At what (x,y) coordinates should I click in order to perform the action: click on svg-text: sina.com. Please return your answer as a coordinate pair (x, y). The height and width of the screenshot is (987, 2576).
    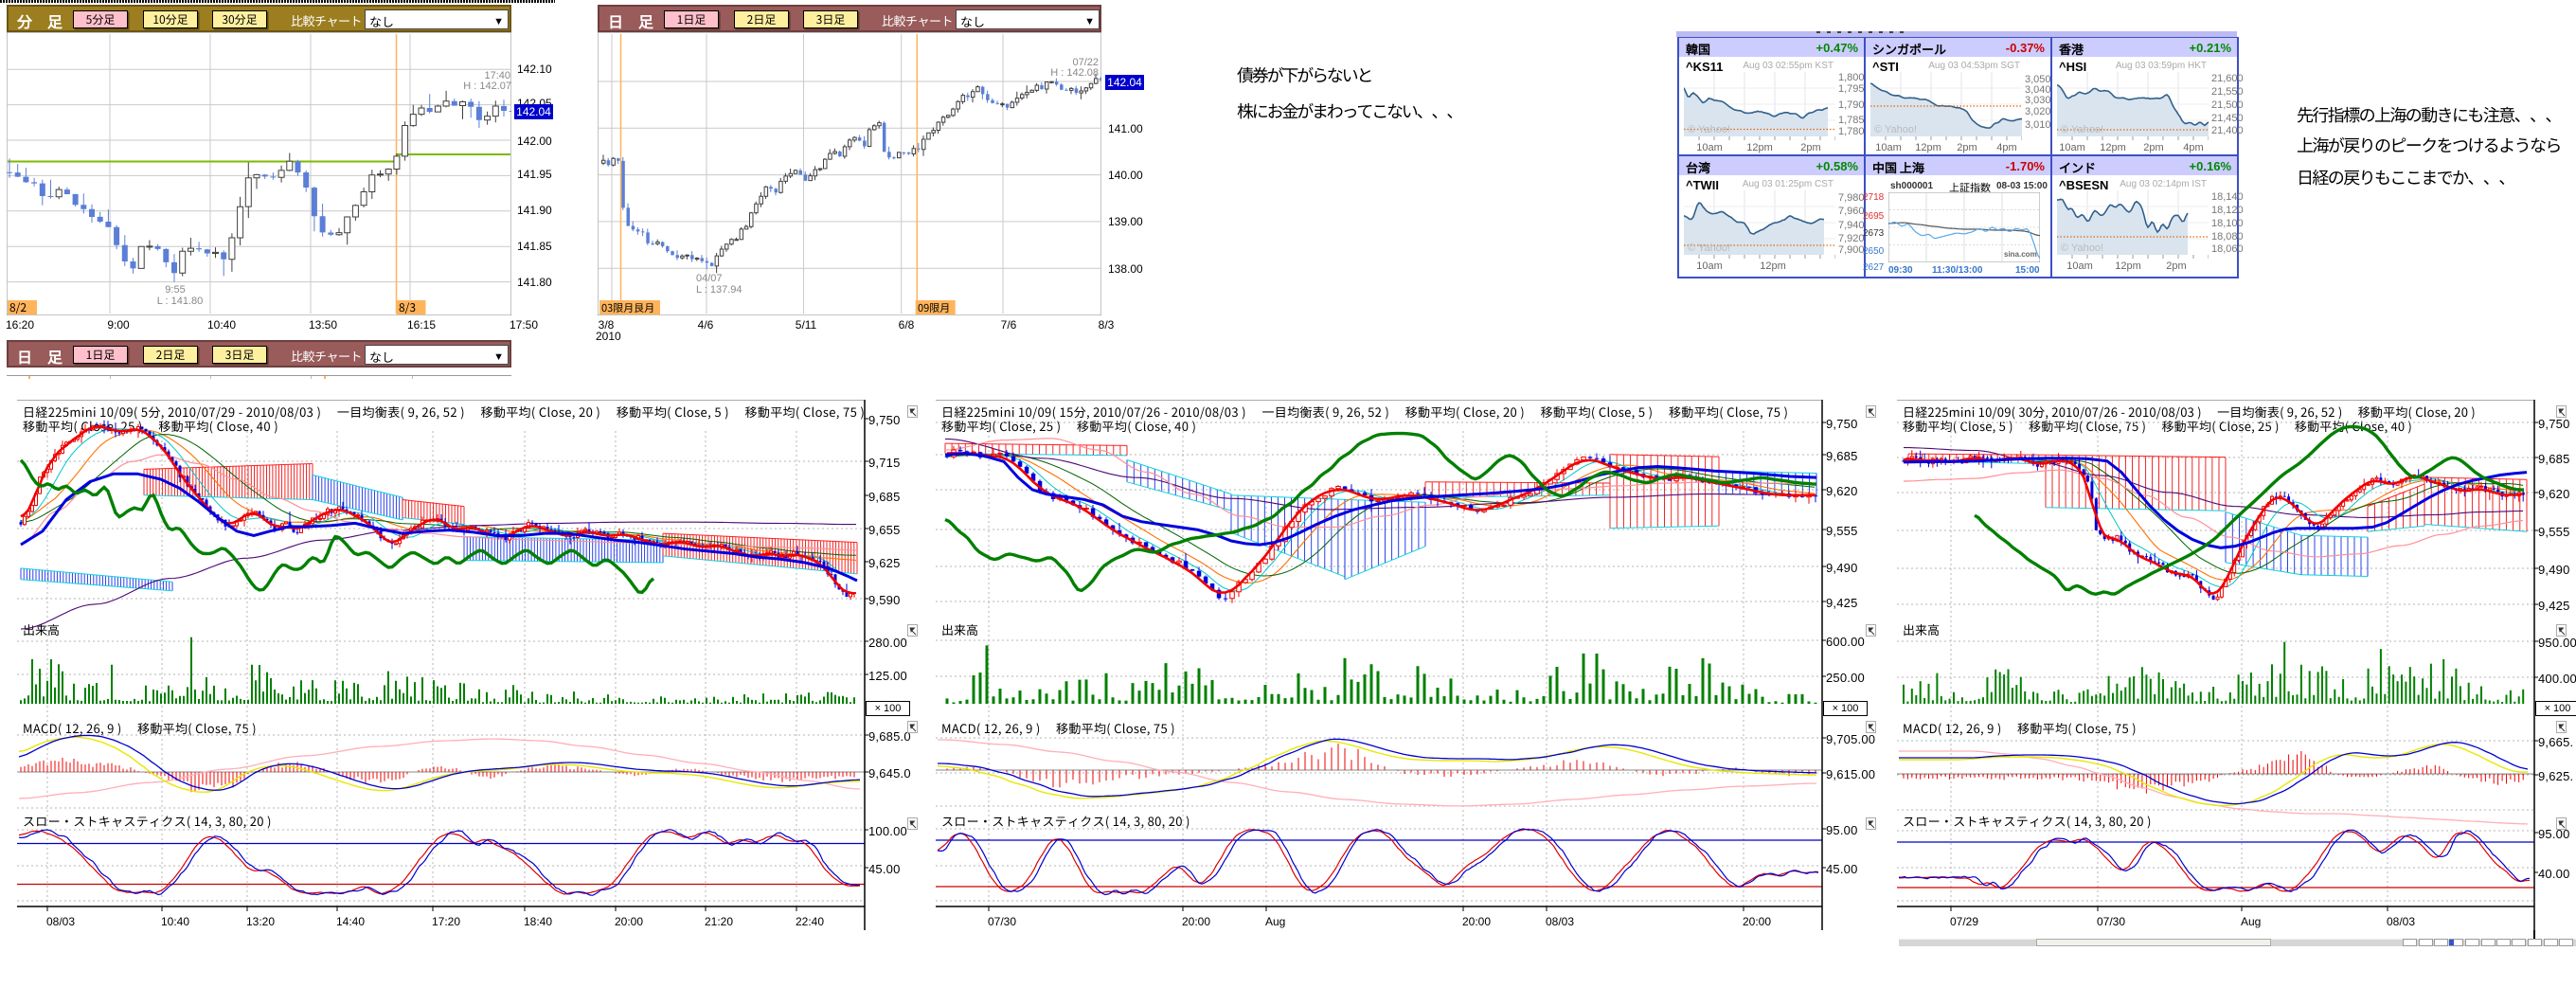
    Looking at the image, I should click on (2020, 254).